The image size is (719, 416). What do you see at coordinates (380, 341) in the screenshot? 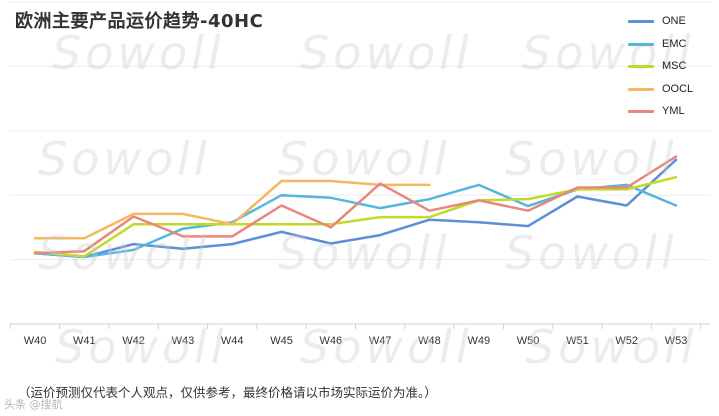
I see `x-tick-label: W47` at bounding box center [380, 341].